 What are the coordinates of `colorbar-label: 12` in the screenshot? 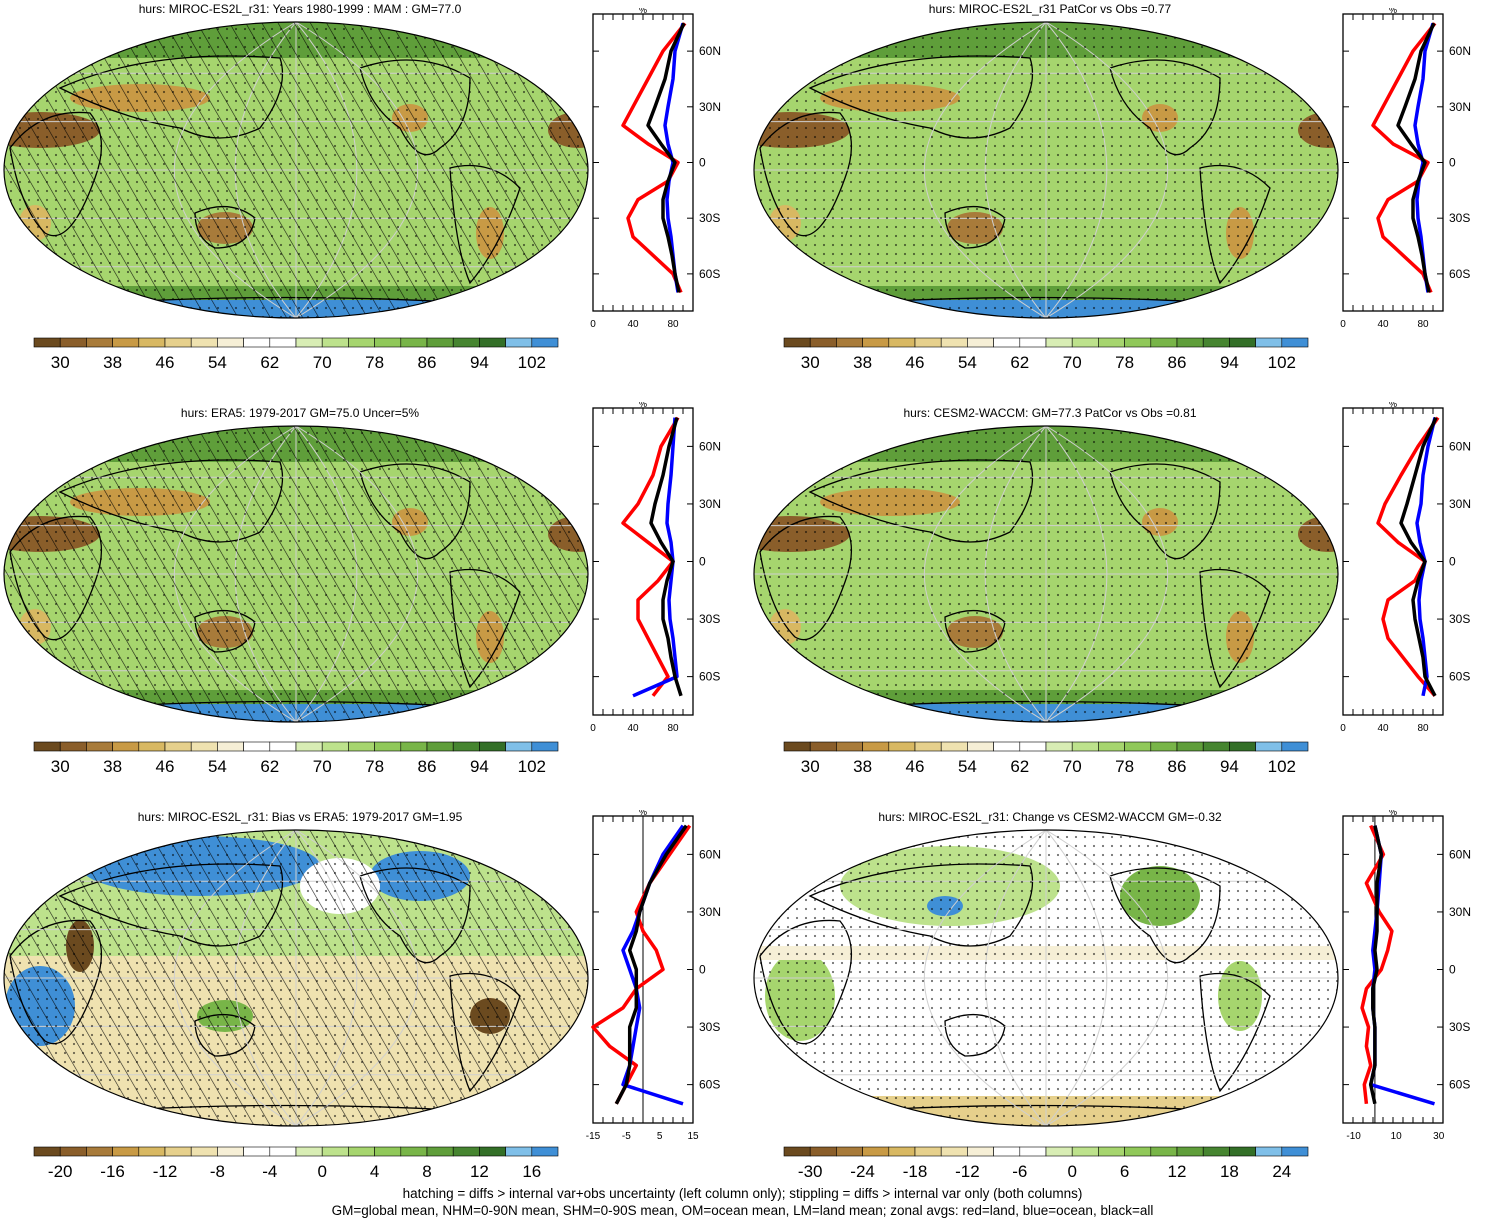 It's located at (1177, 1171).